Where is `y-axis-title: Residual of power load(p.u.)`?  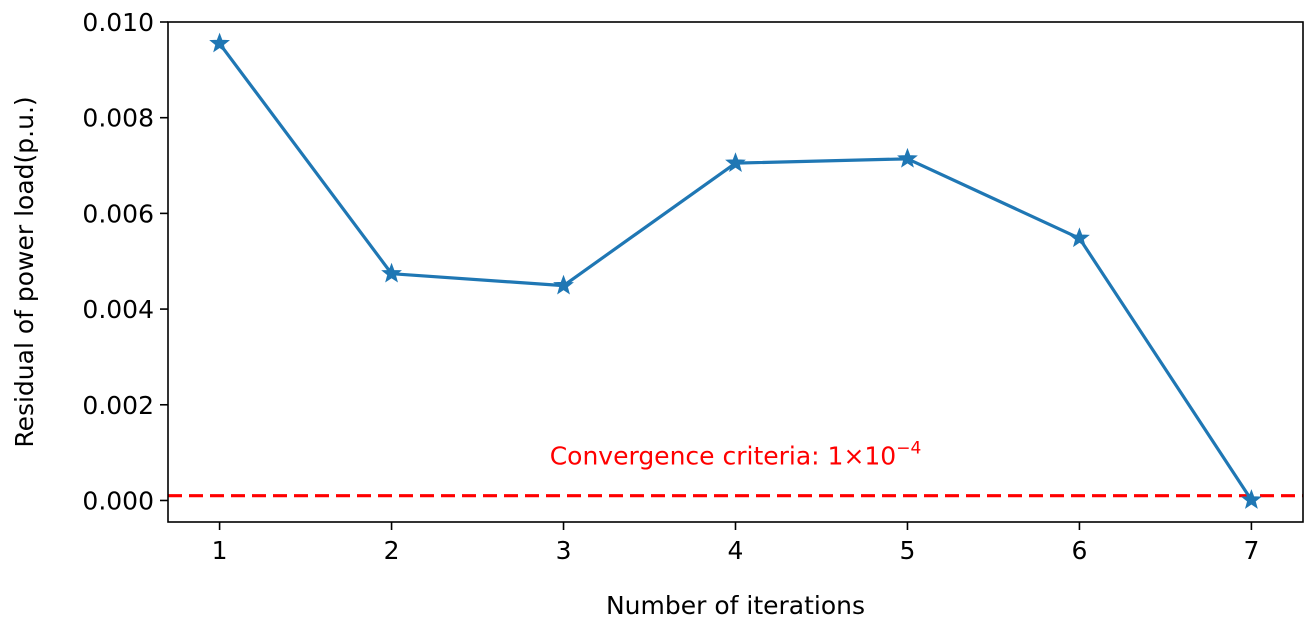 y-axis-title: Residual of power load(p.u.) is located at coordinates (24, 271).